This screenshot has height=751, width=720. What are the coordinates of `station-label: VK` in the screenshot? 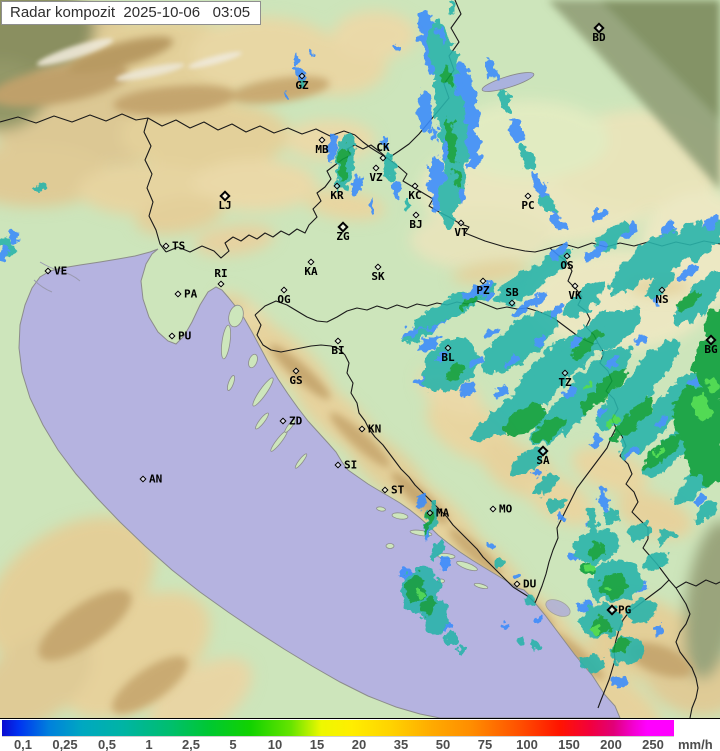 It's located at (575, 295).